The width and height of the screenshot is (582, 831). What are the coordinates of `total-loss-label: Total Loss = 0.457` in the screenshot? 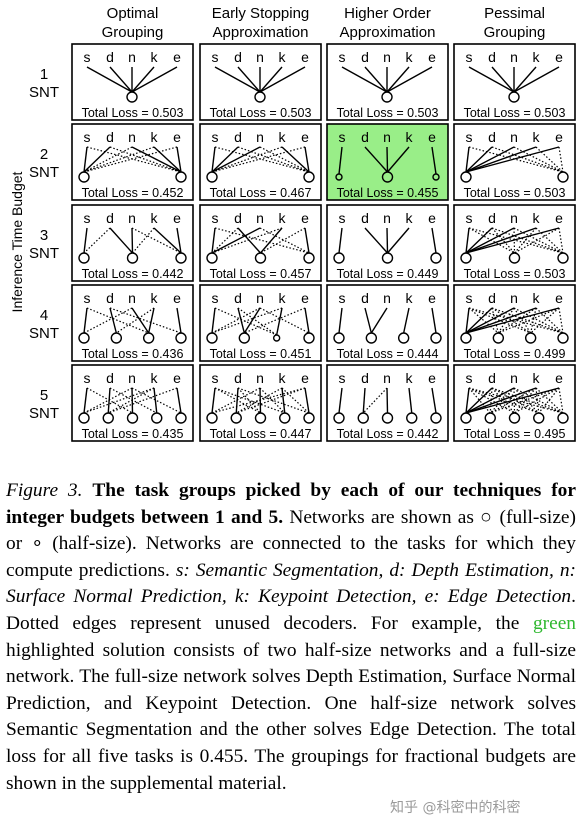 It's located at (261, 274).